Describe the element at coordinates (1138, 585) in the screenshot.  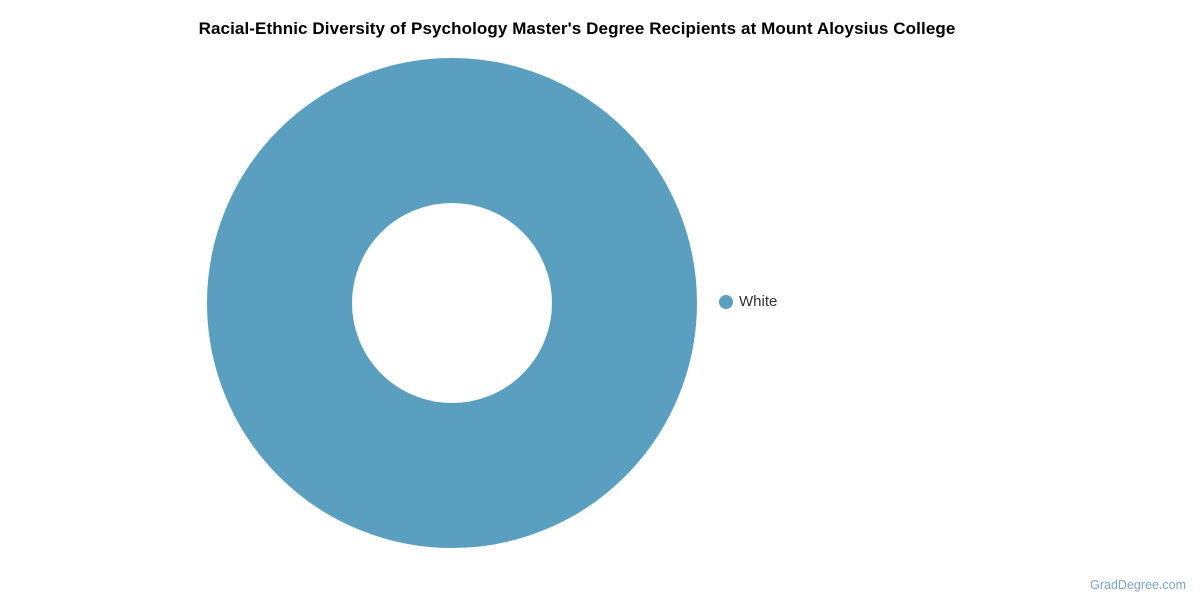
I see `watermark-link: GradDegree.com` at that location.